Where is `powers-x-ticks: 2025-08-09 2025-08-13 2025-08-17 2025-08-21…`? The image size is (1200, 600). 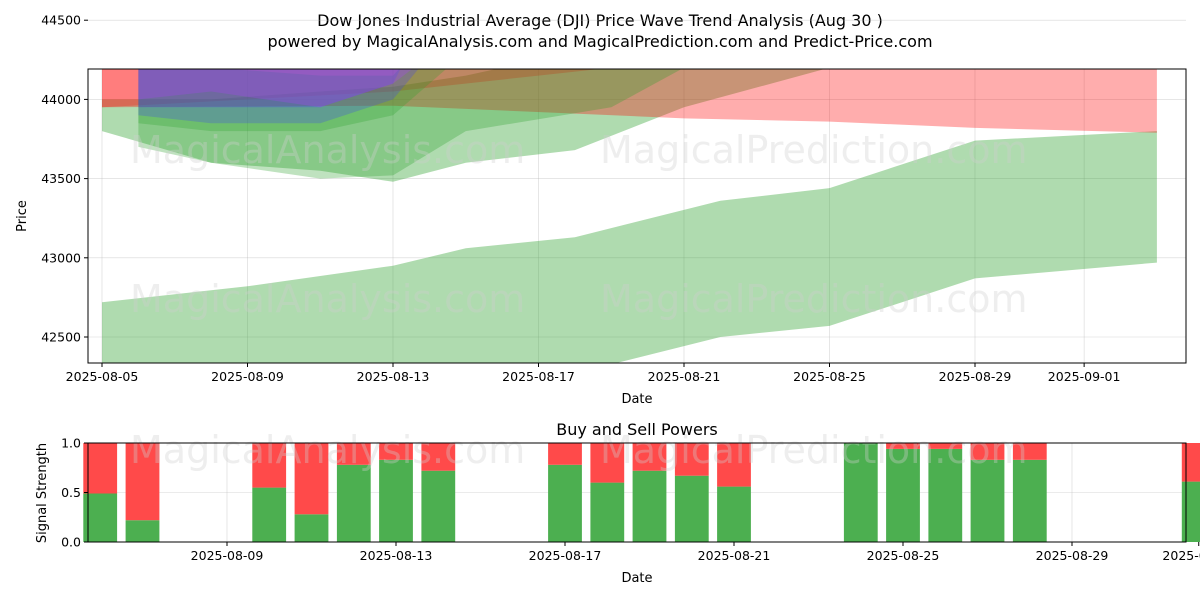
powers-x-ticks: 2025-08-09 2025-08-13 2025-08-17 2025-08-21… is located at coordinates (695, 552).